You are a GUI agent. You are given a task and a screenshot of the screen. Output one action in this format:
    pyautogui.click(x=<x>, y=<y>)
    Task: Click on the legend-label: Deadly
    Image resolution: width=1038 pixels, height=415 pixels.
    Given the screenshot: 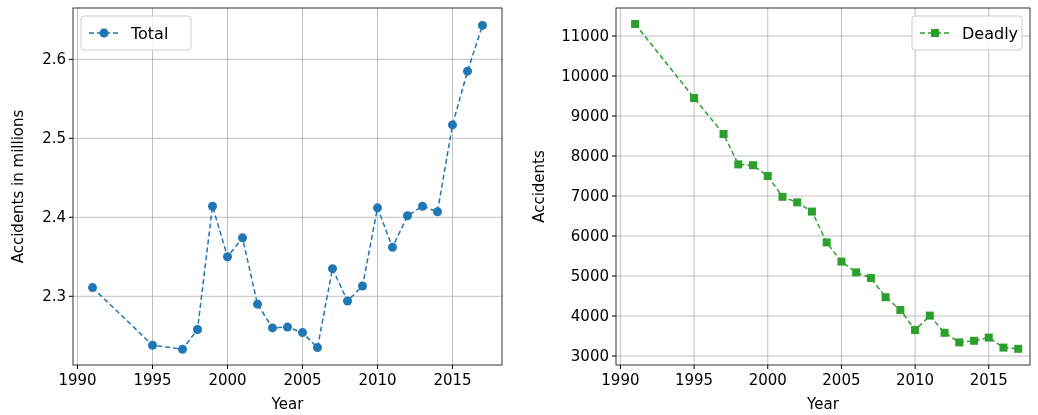 What is the action you would take?
    pyautogui.click(x=990, y=33)
    